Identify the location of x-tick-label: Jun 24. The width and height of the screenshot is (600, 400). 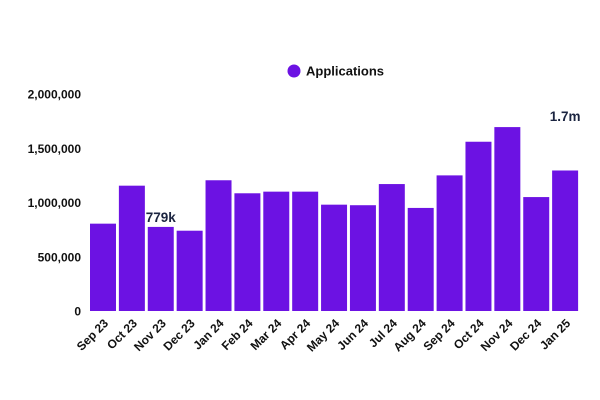
(352, 334).